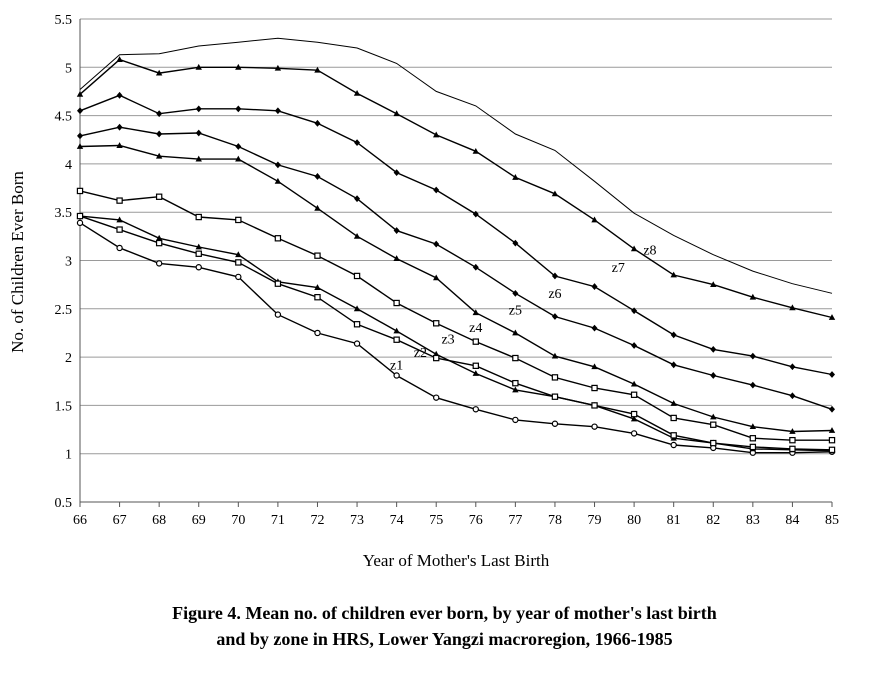 The image size is (889, 677). What do you see at coordinates (792, 520) in the screenshot?
I see `x-tick-label: 84` at bounding box center [792, 520].